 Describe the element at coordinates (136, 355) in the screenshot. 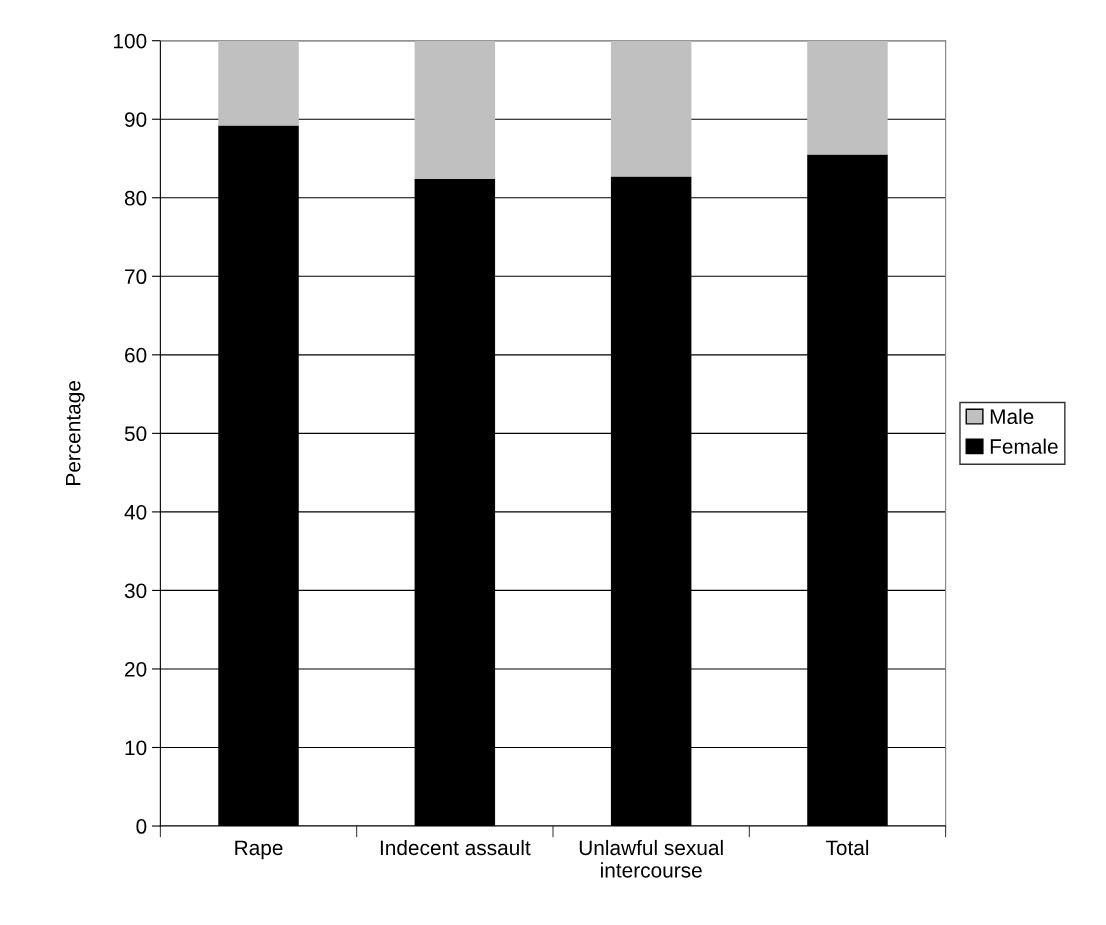

I see `y-tick-label: 60` at that location.